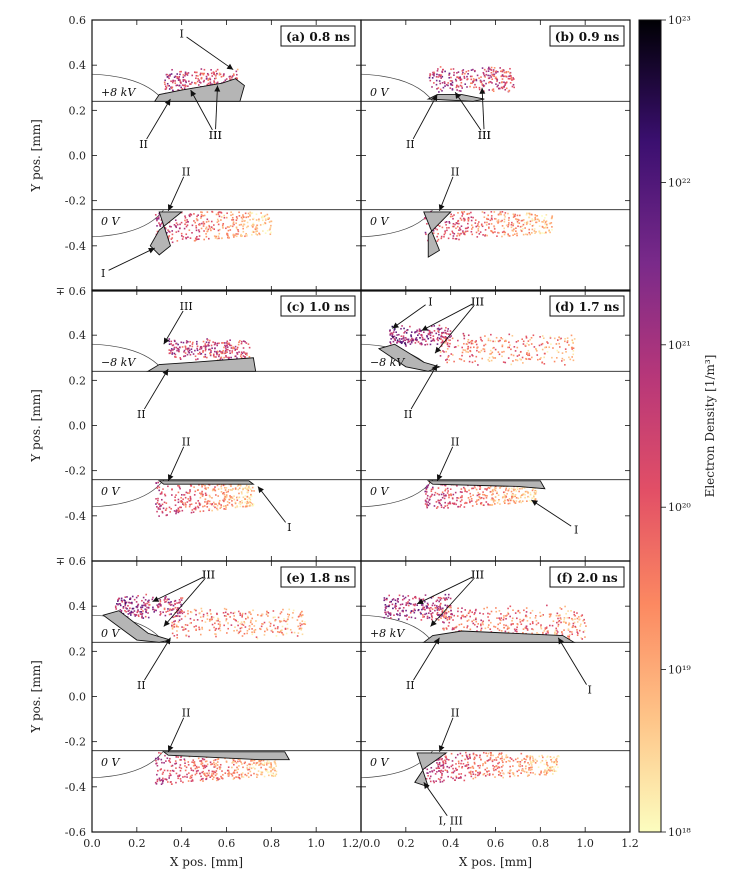 The image size is (735, 878). Describe the element at coordinates (430, 301) in the screenshot. I see `annotation-label: I` at that location.